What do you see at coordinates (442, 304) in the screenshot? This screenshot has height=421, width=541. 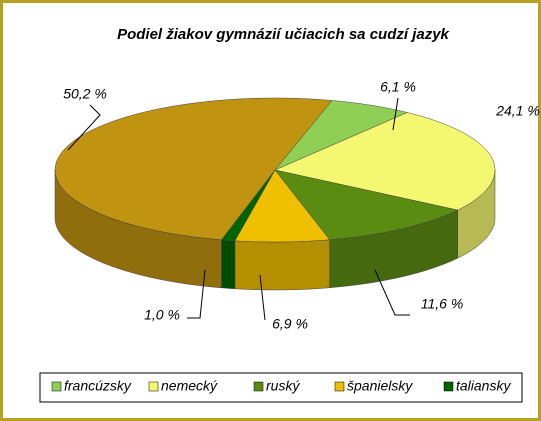 I see `data-label: 11,6 %` at bounding box center [442, 304].